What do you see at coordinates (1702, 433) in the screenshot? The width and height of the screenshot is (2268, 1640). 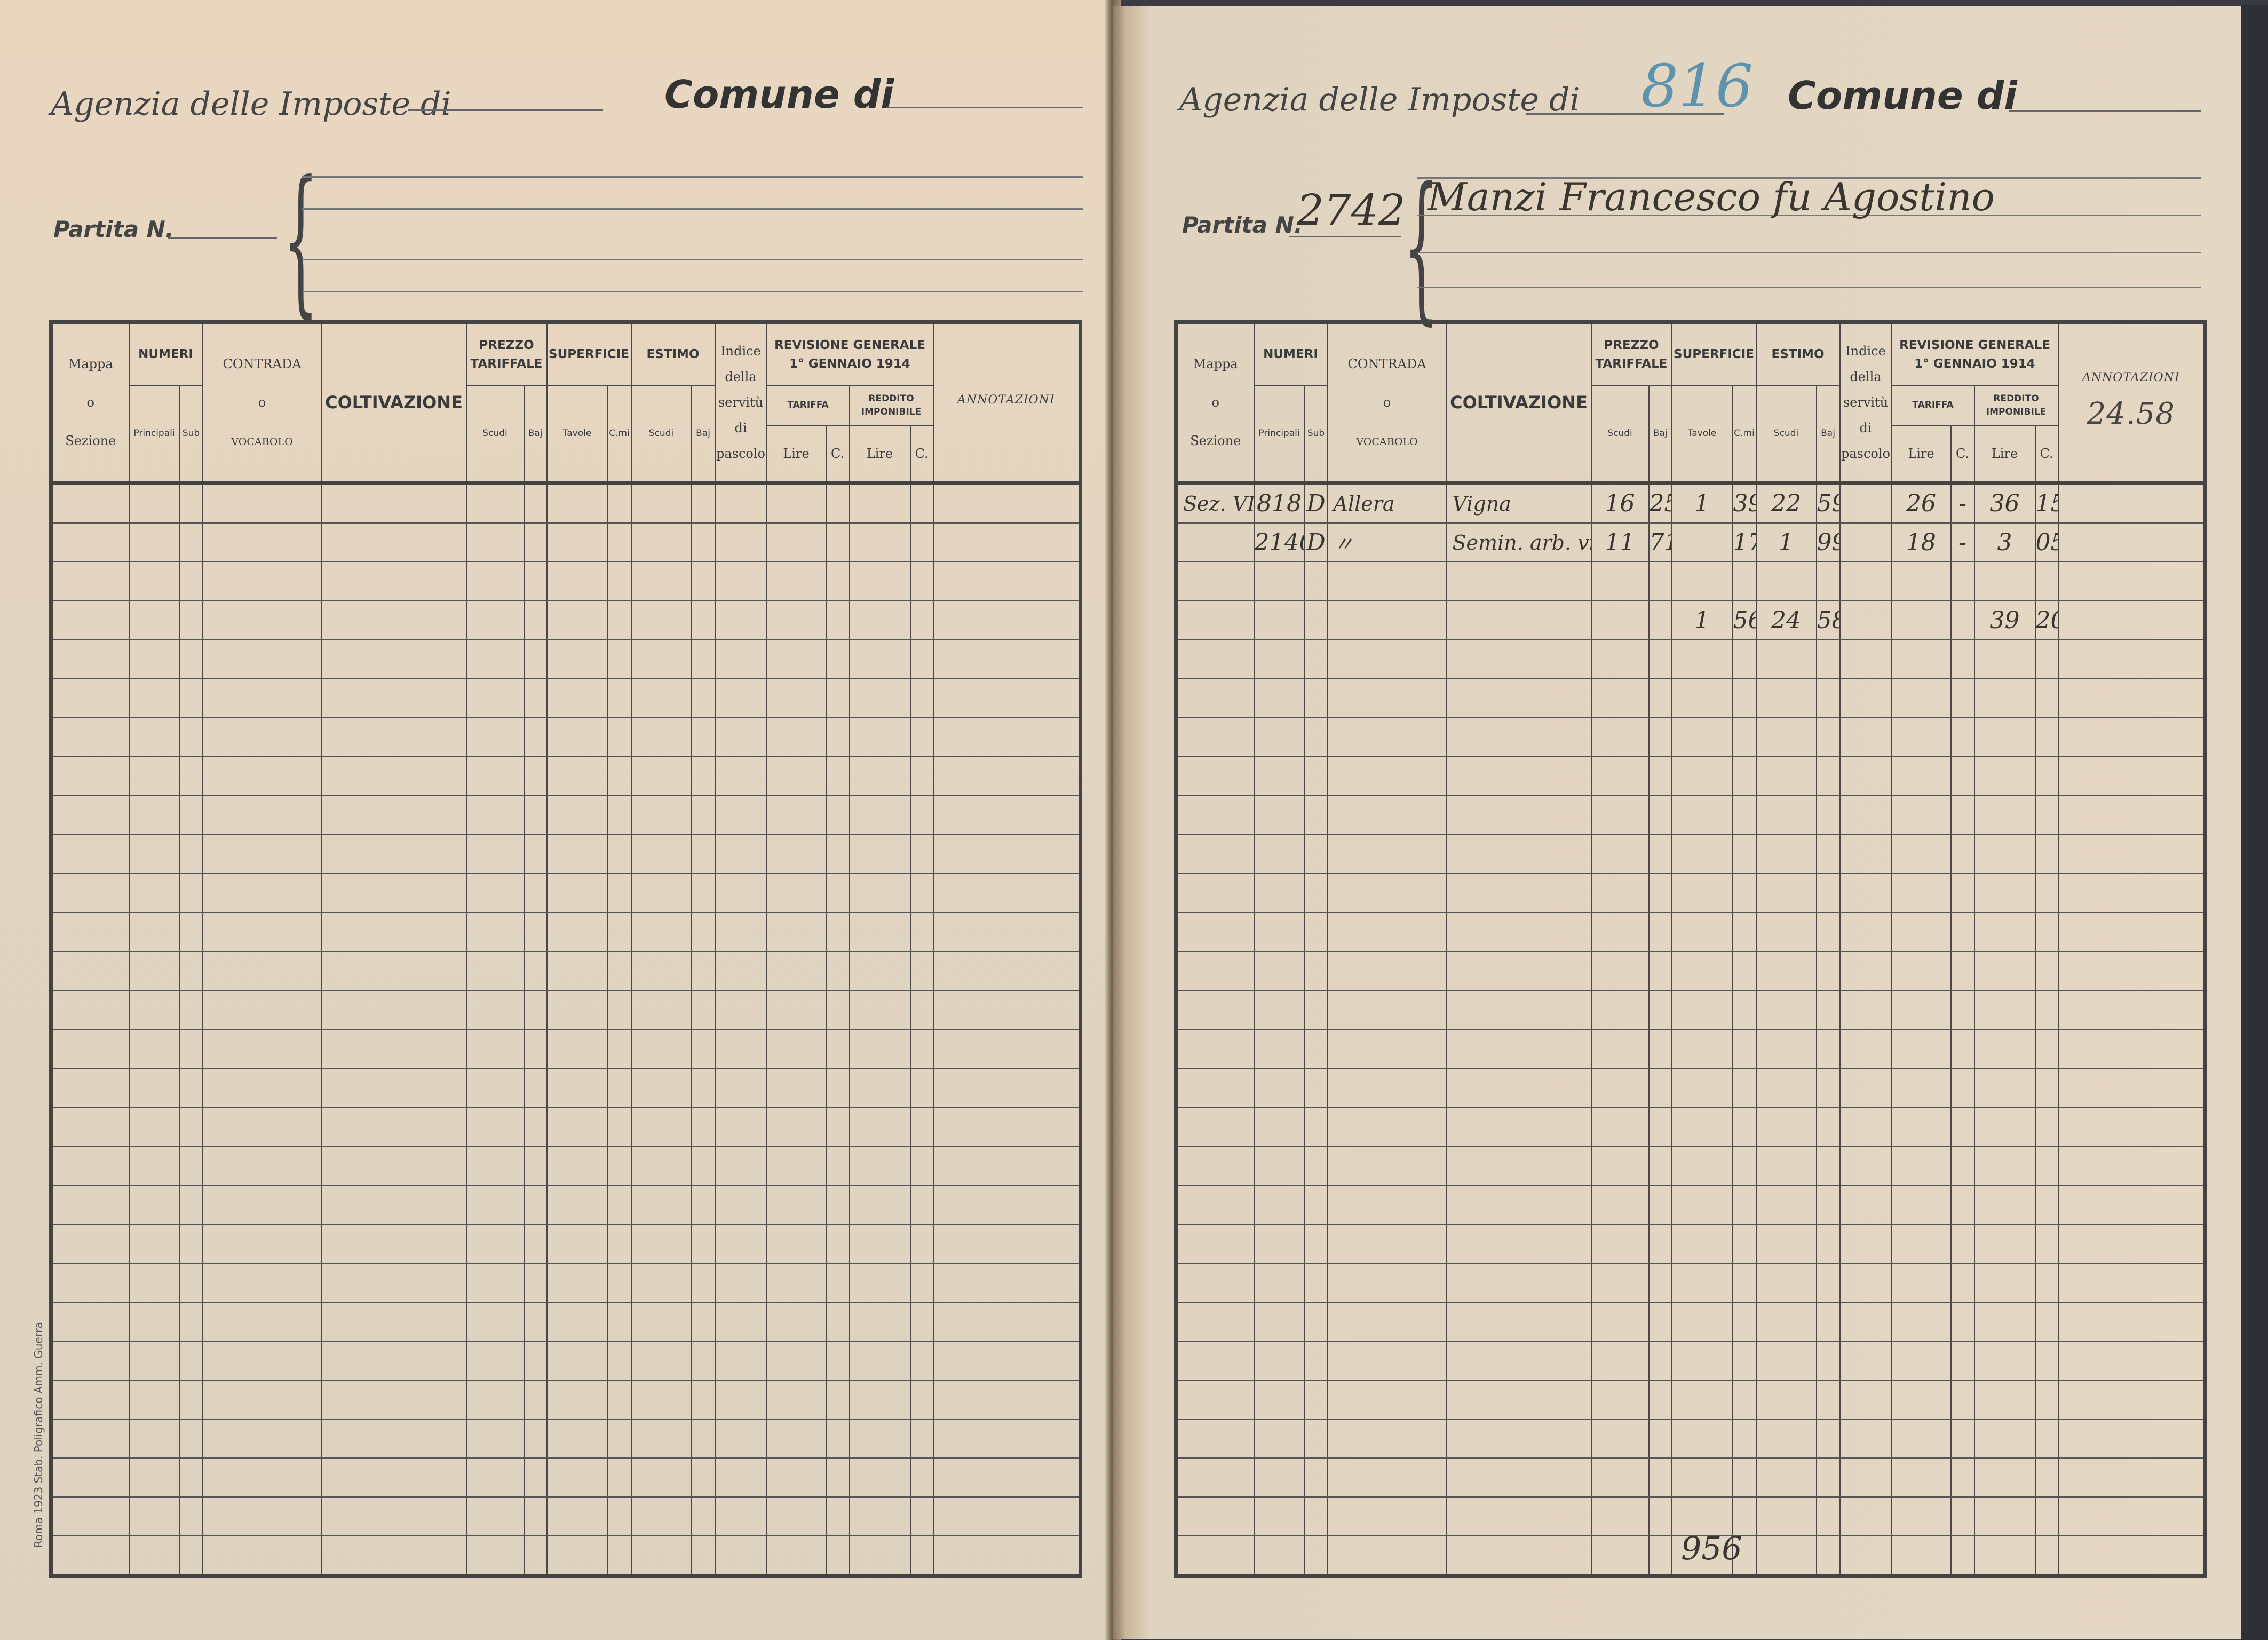 I see `tavole-label: Tavole` at bounding box center [1702, 433].